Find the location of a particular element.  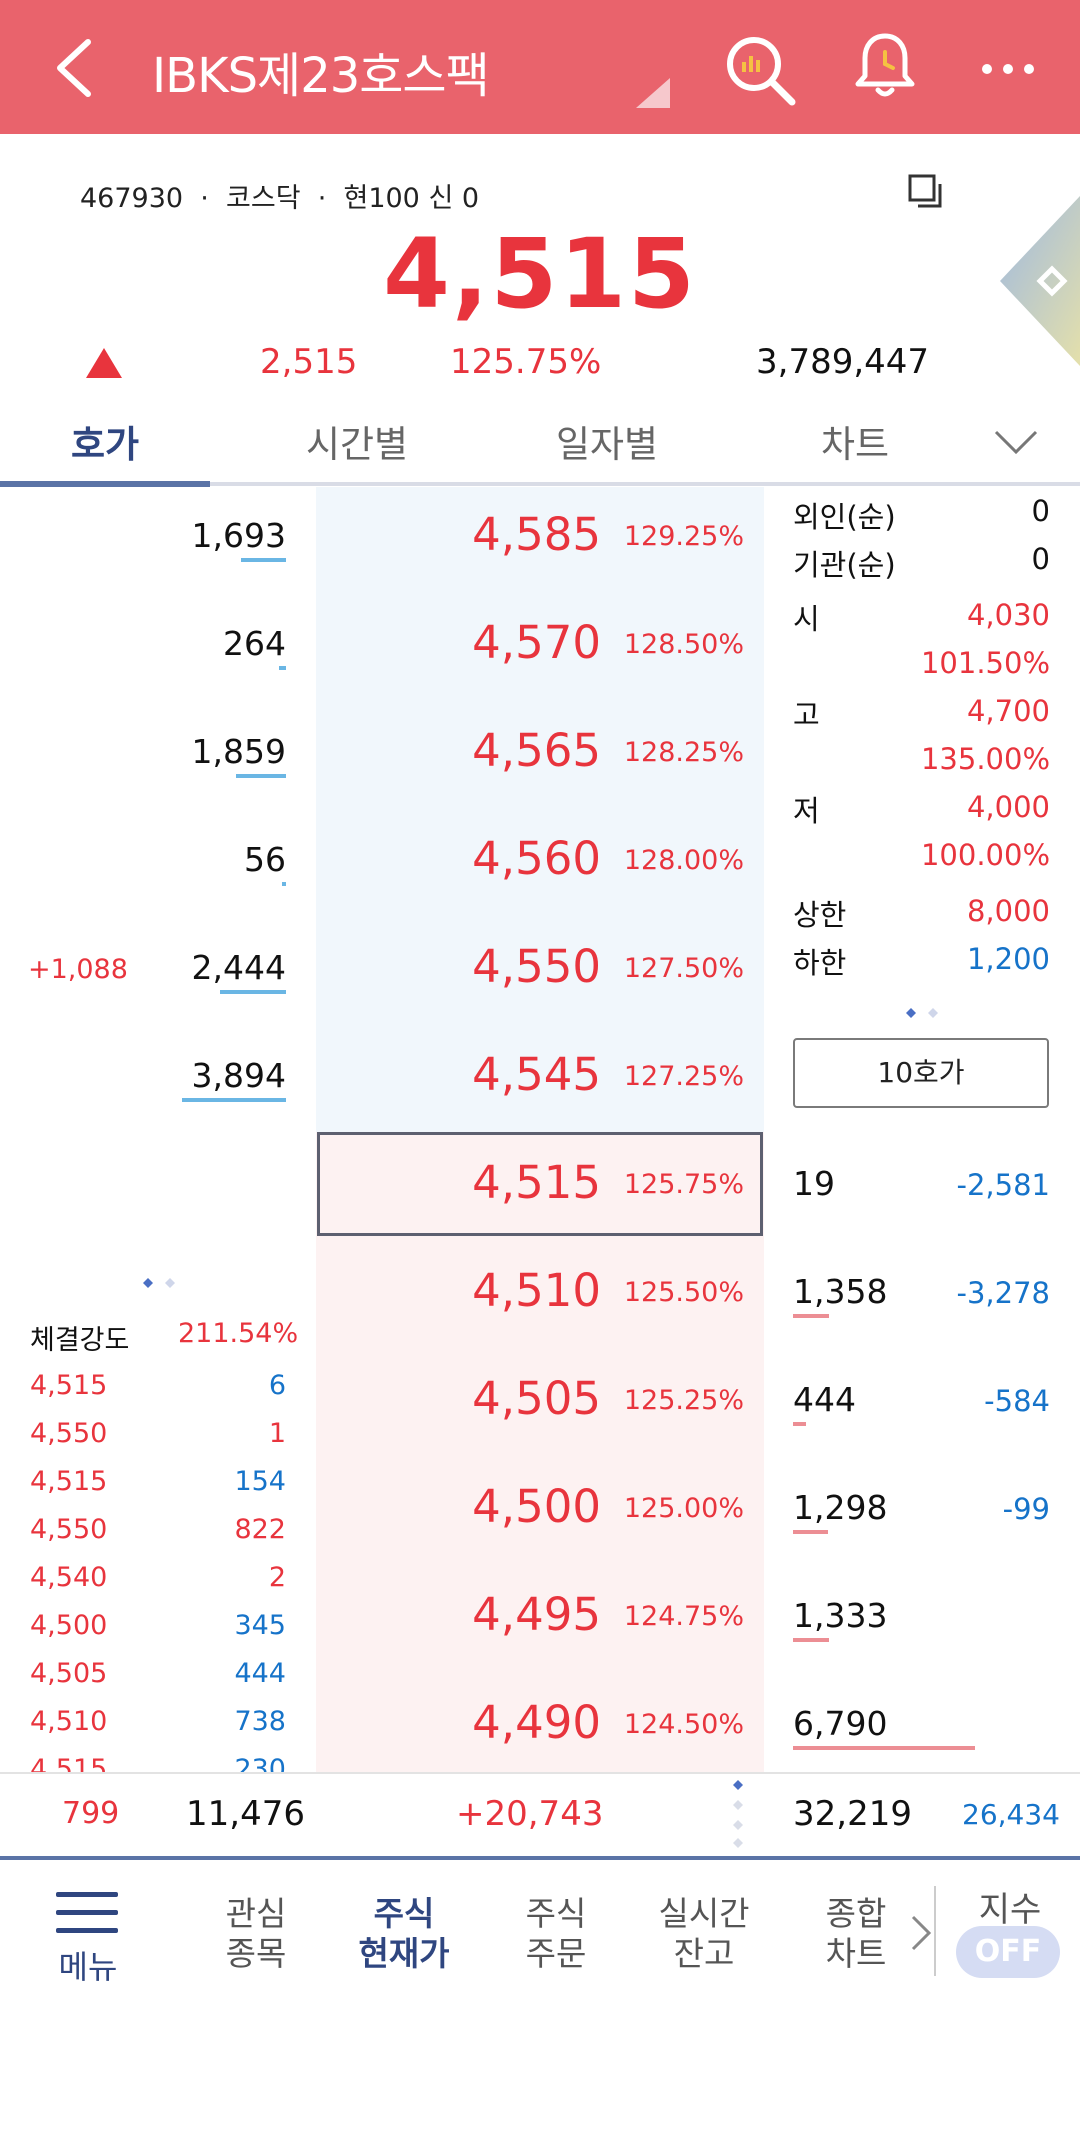

bid-price: 4,510 is located at coordinates (536, 1290).